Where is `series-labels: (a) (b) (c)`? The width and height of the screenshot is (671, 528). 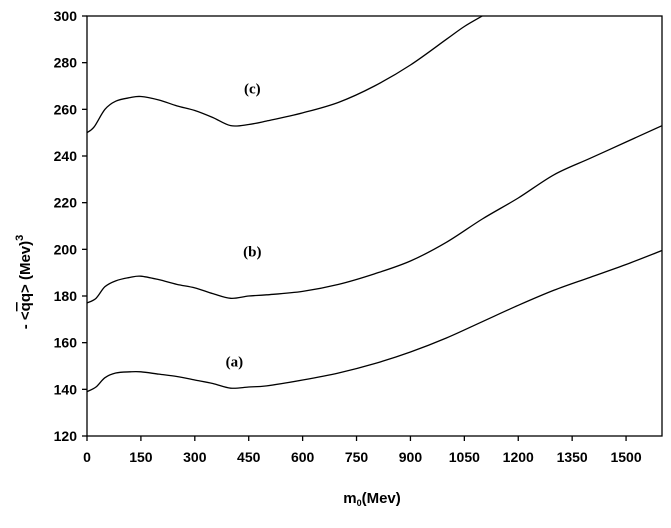
series-labels: (a) (b) (c) is located at coordinates (244, 225).